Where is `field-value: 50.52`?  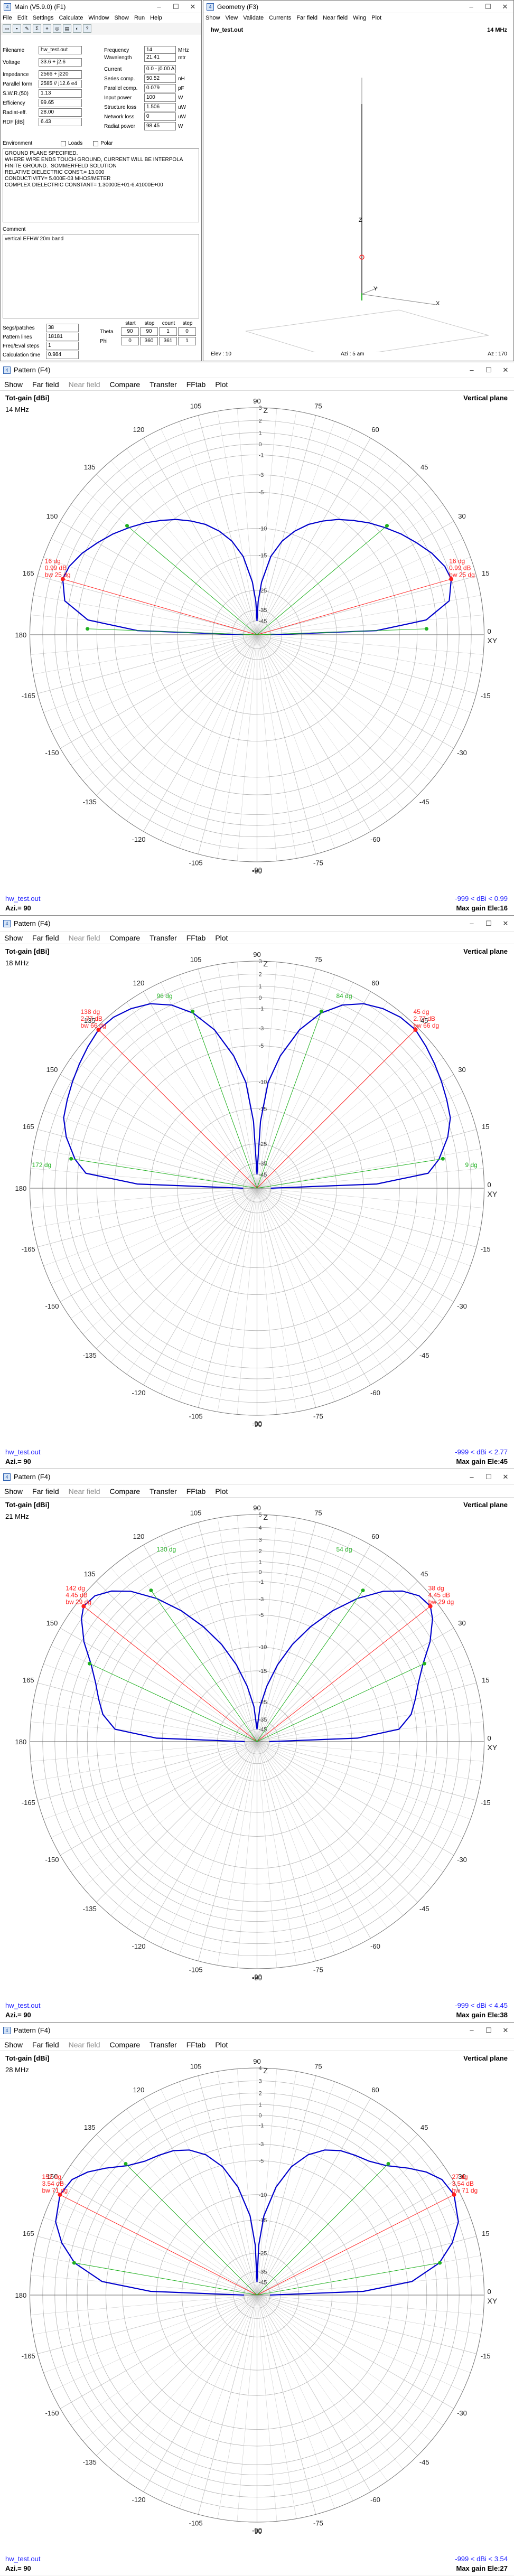 field-value: 50.52 is located at coordinates (160, 78).